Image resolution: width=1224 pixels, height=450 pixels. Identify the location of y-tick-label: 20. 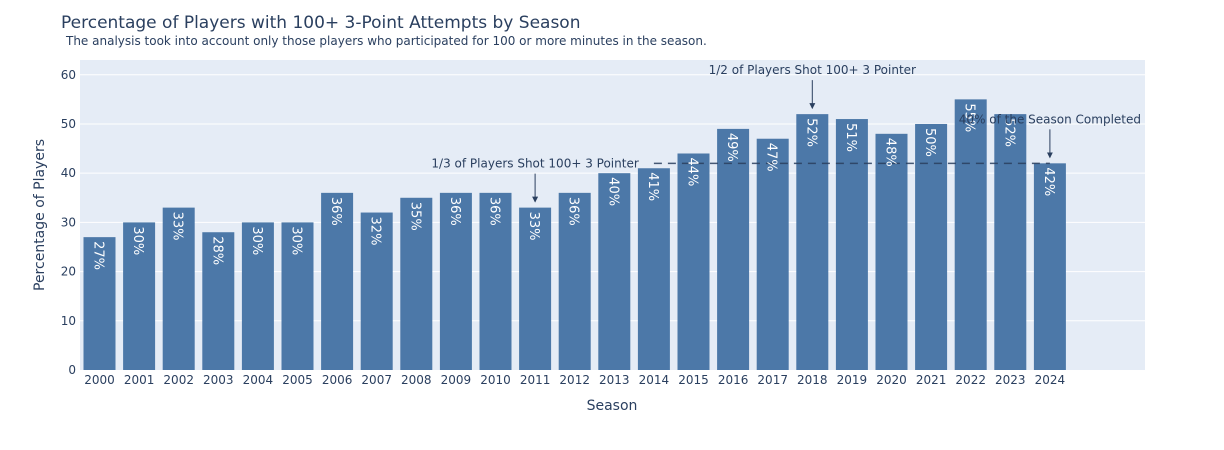
(68, 272).